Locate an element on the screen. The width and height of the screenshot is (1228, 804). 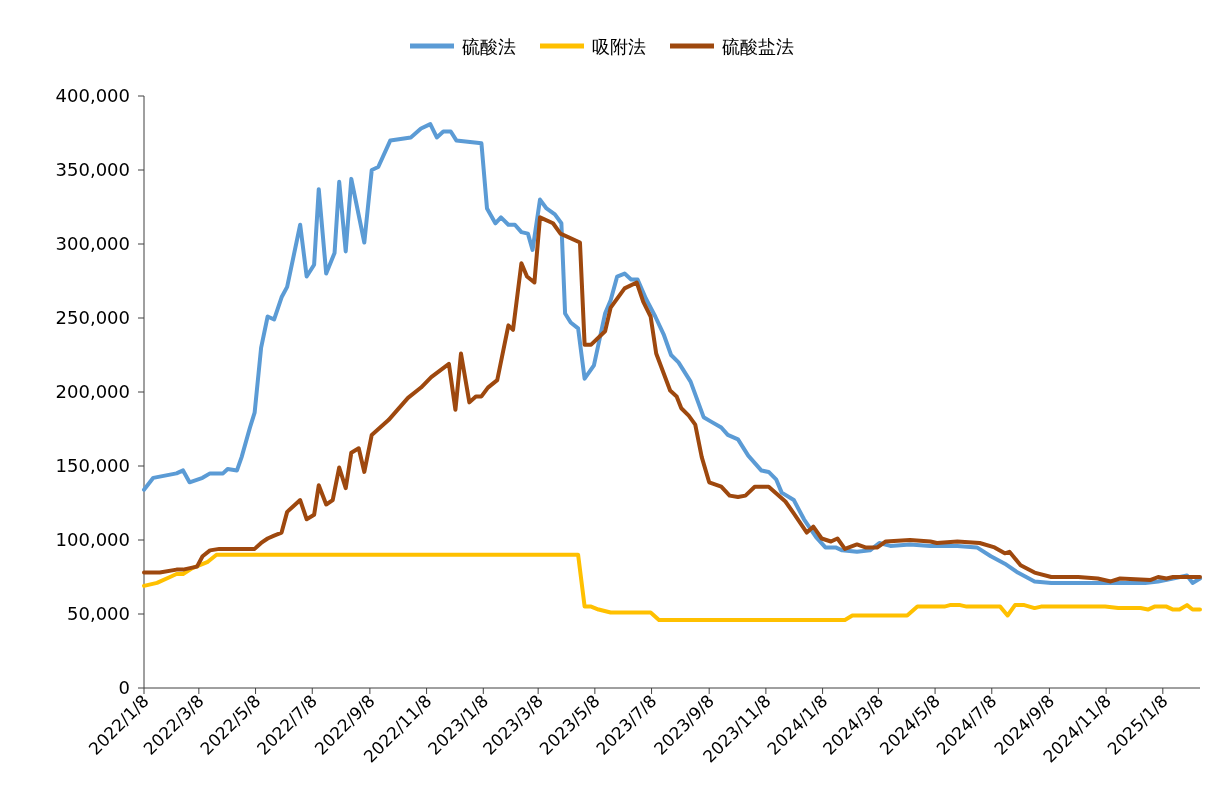
y-tick-label: 50,000 is located at coordinates (98, 613).